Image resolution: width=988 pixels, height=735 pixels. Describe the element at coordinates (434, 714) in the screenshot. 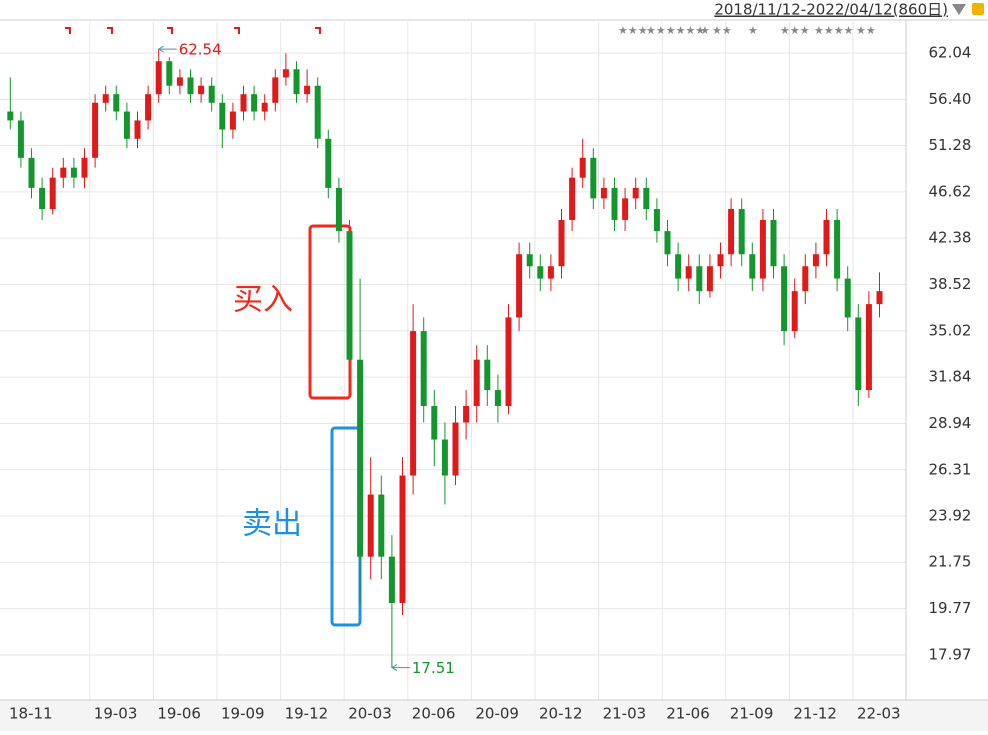

I see `x-tick-label: 20-06` at that location.